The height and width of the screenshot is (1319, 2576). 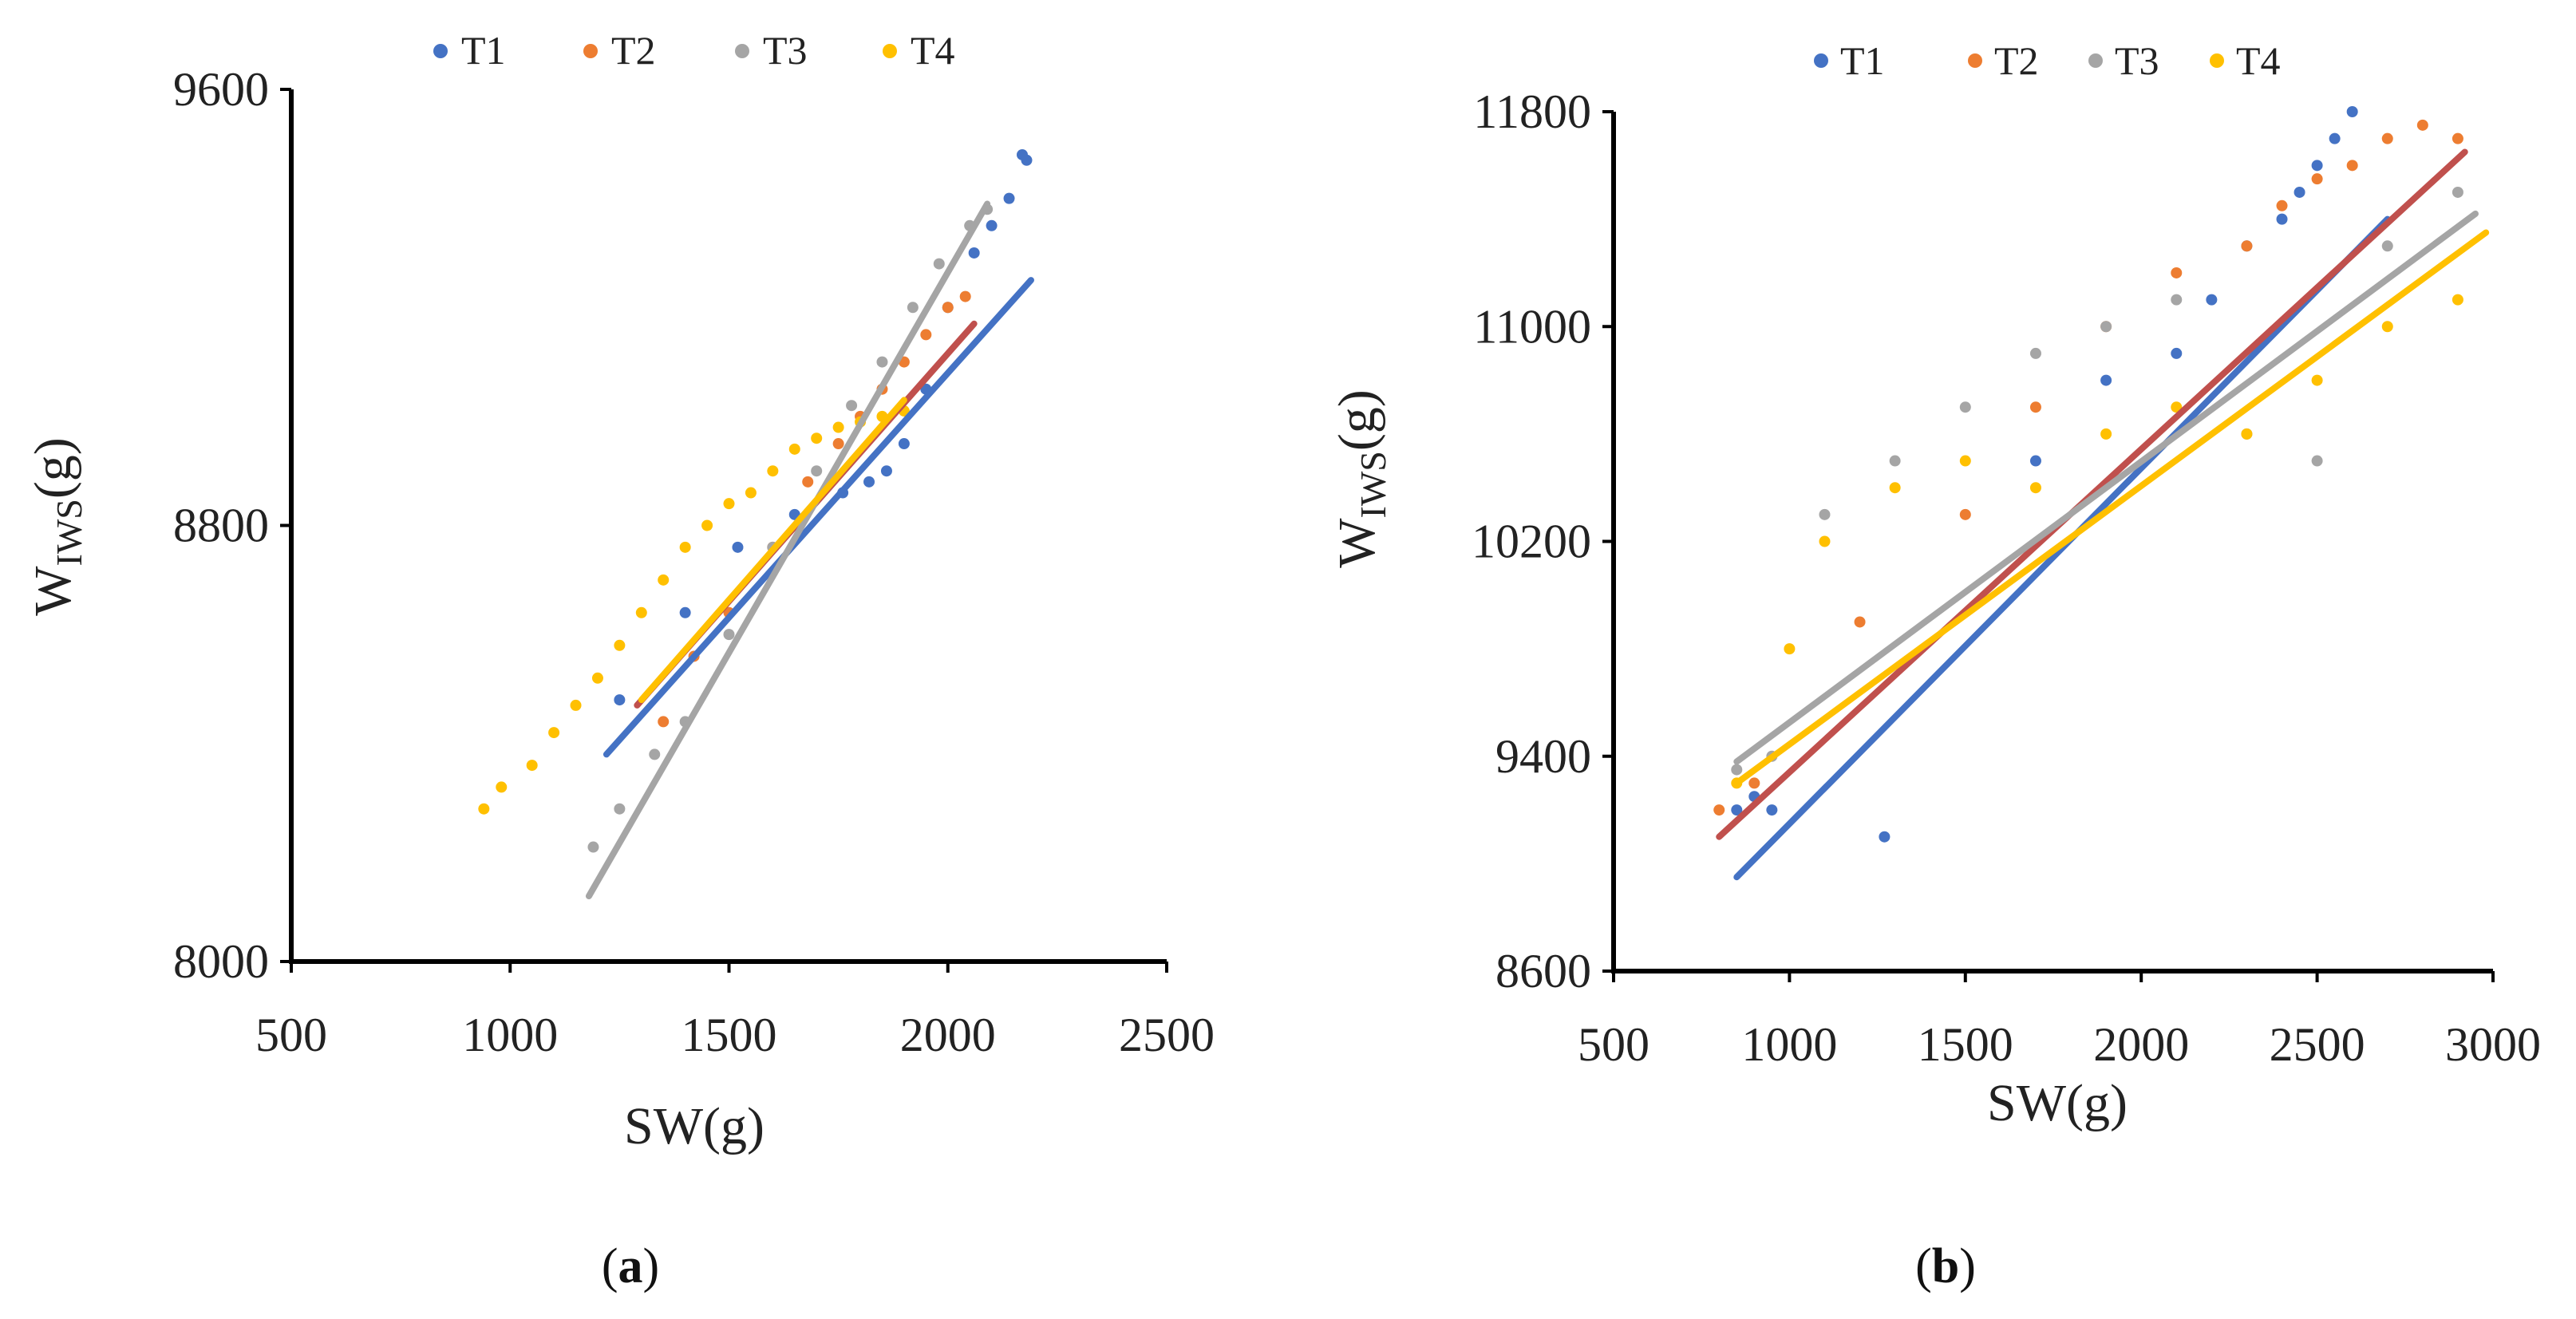 What do you see at coordinates (1614, 1044) in the screenshot?
I see `x-tick-label-b-0: 500` at bounding box center [1614, 1044].